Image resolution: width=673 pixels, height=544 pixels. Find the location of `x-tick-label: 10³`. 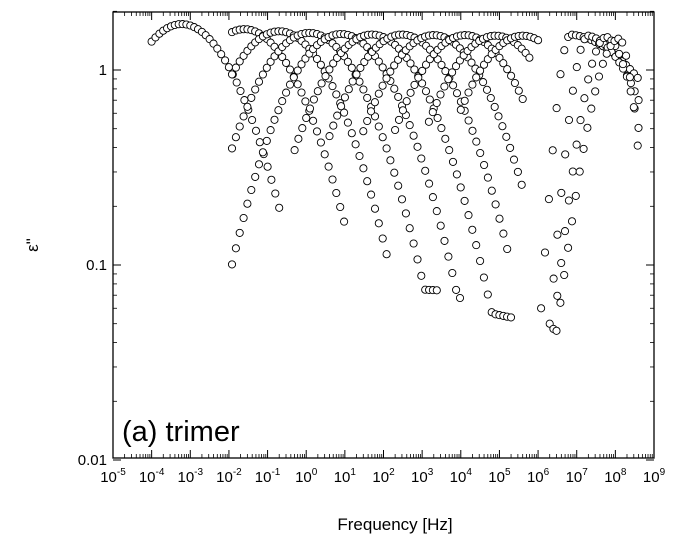

x-tick-label: 10³ is located at coordinates (422, 476).